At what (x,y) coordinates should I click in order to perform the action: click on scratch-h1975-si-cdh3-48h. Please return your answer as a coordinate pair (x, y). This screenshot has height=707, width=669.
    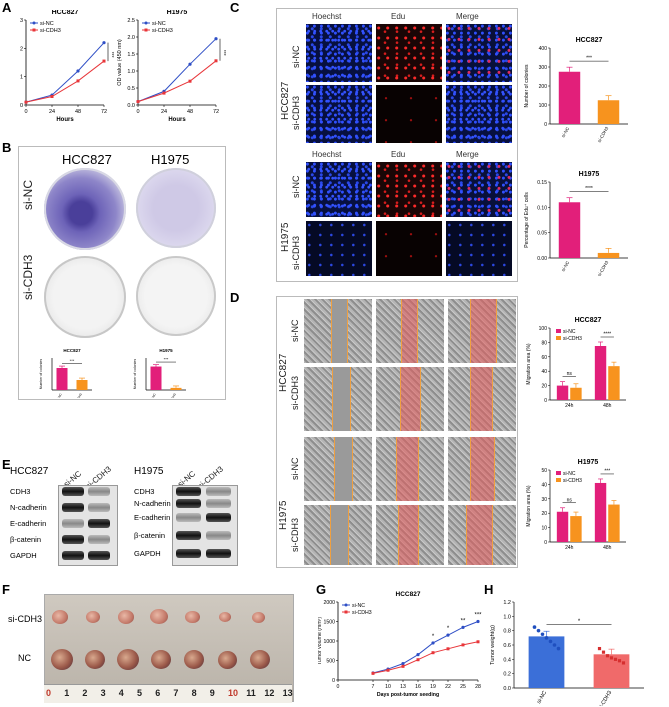
    Looking at the image, I should click on (482, 535).